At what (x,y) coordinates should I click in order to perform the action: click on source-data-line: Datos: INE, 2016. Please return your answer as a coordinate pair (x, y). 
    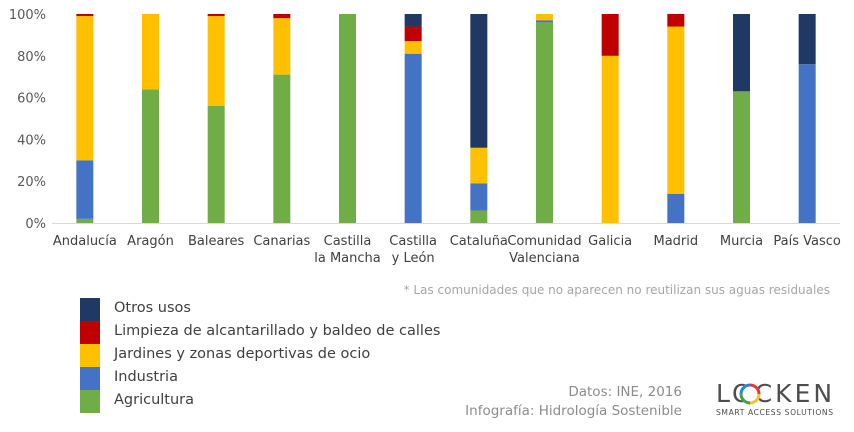
    Looking at the image, I should click on (625, 392).